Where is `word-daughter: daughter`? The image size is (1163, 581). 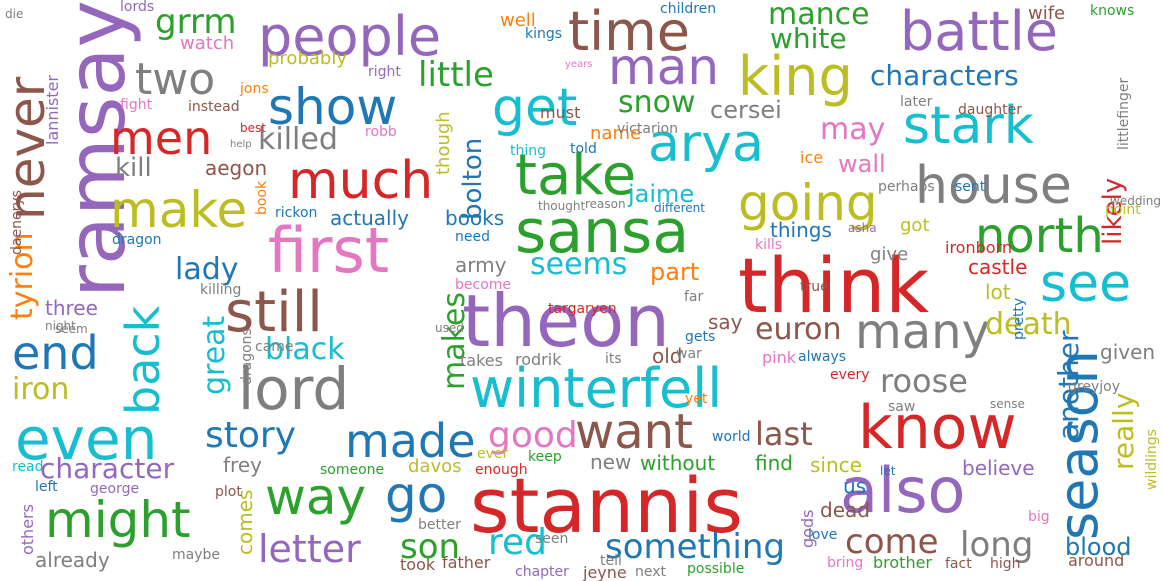 word-daughter: daughter is located at coordinates (990, 110).